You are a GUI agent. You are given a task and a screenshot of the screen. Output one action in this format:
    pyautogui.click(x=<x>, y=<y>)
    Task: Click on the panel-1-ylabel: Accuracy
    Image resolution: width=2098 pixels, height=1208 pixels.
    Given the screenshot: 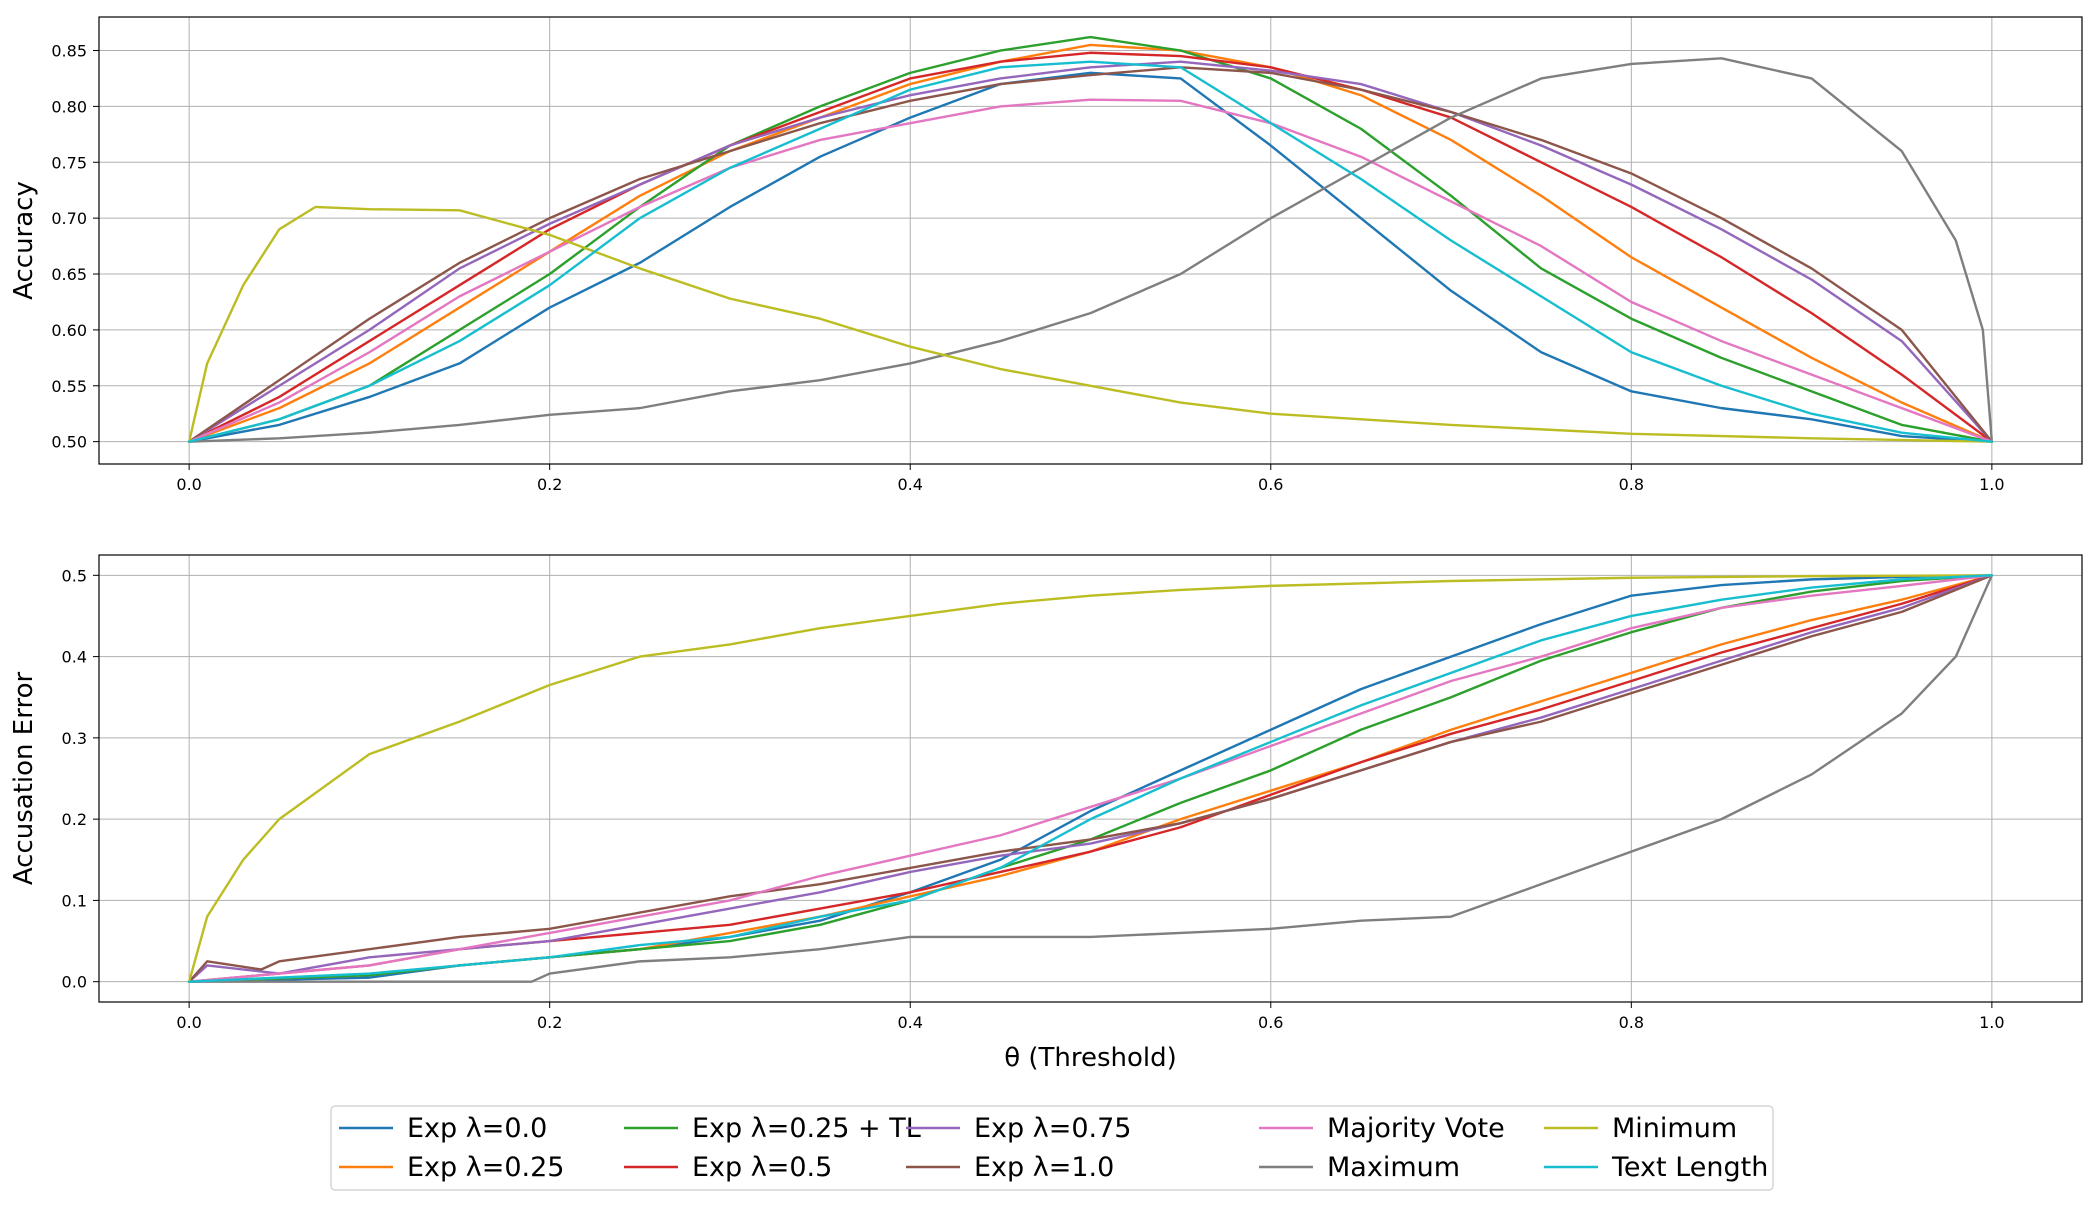 What is the action you would take?
    pyautogui.click(x=24, y=240)
    